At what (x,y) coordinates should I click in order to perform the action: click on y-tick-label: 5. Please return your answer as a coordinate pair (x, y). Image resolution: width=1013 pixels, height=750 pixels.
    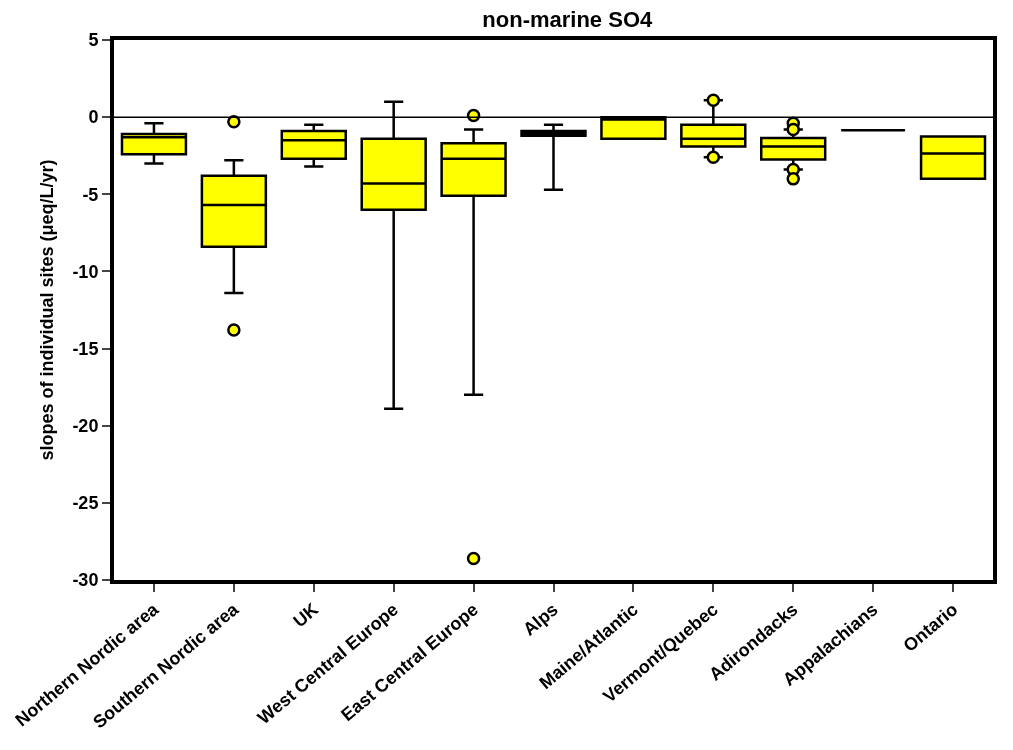
    Looking at the image, I should click on (93, 40).